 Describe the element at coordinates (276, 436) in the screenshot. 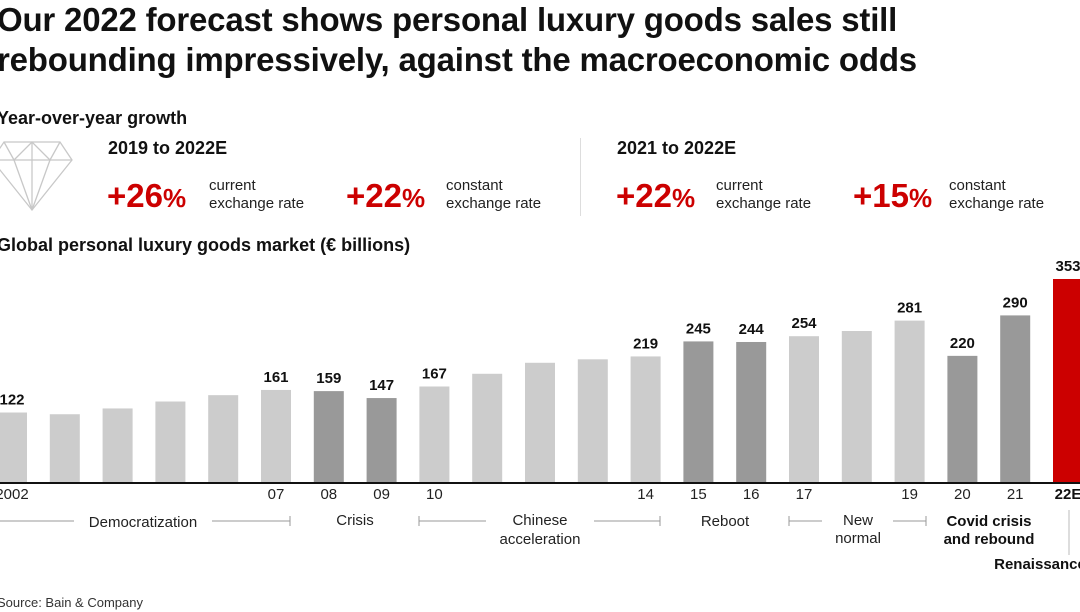

I see `bar-2007` at that location.